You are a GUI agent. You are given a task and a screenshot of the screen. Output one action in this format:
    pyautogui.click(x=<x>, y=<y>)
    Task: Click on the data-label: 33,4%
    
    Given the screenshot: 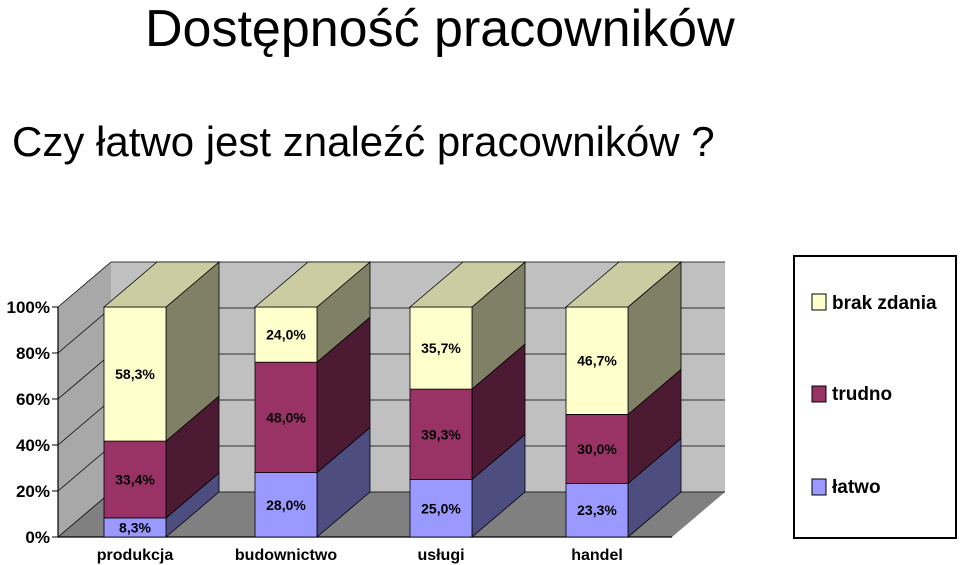 What is the action you would take?
    pyautogui.click(x=135, y=480)
    